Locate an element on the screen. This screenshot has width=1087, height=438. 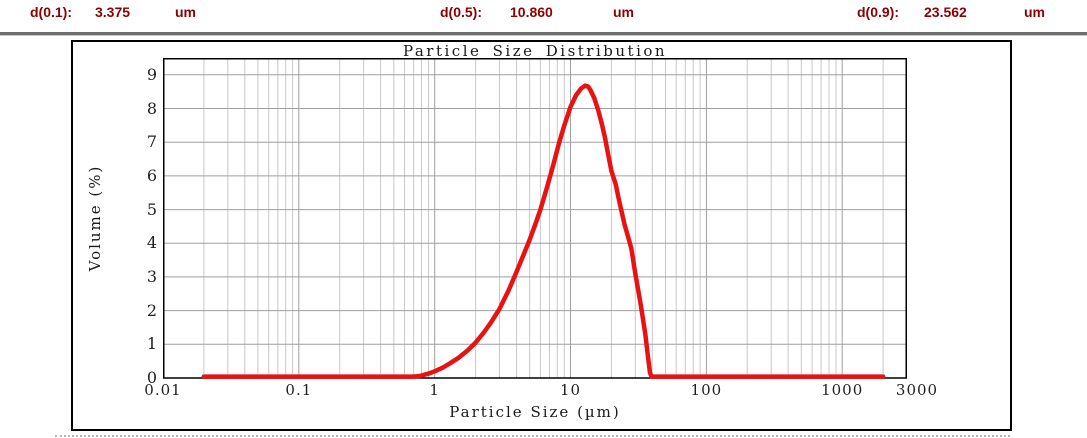
d10-value: 3.375 is located at coordinates (113, 12).